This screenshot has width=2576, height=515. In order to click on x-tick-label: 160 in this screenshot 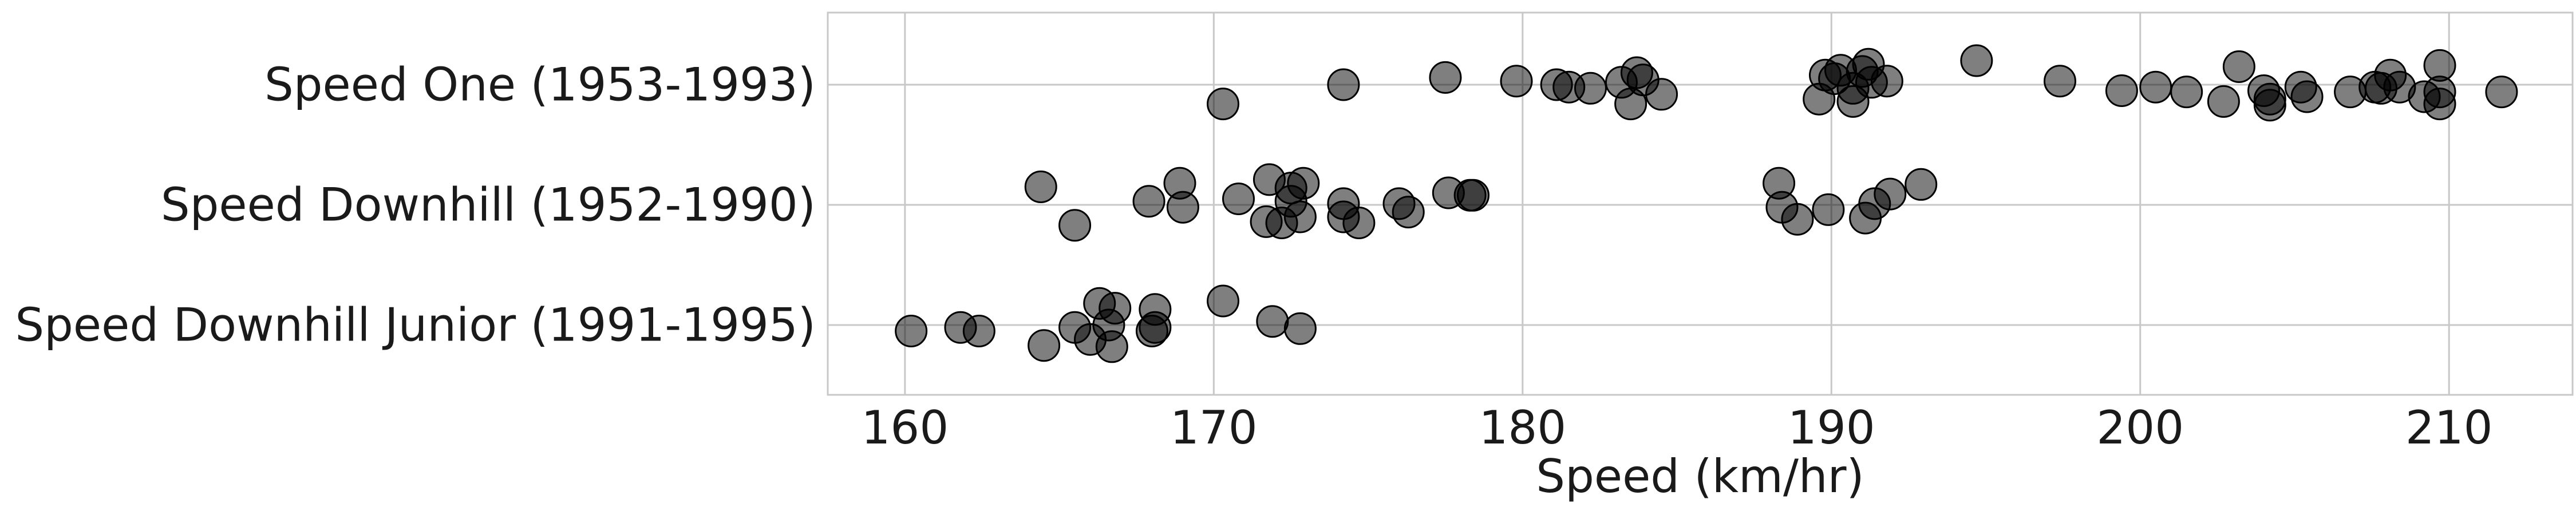, I will do `click(905, 427)`.